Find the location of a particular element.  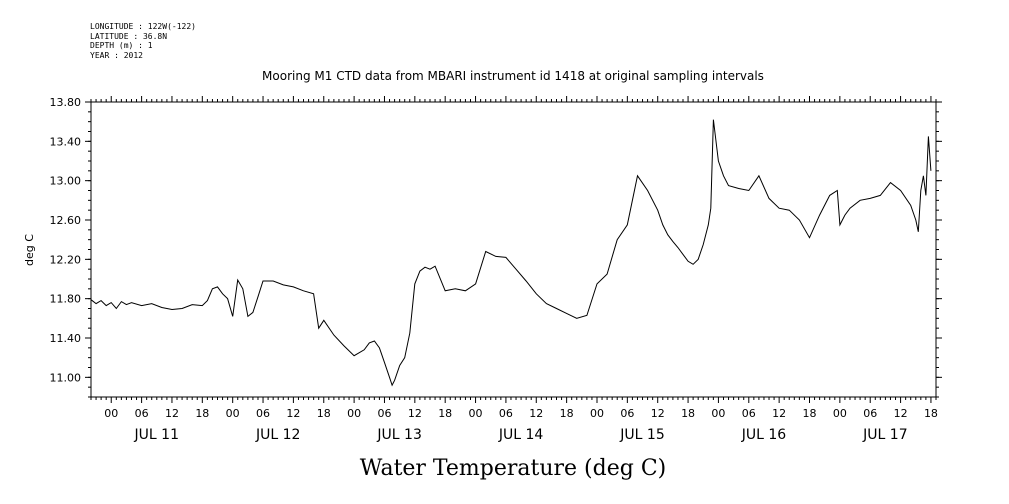

y-tick-label: 12.60 is located at coordinates (66, 220).